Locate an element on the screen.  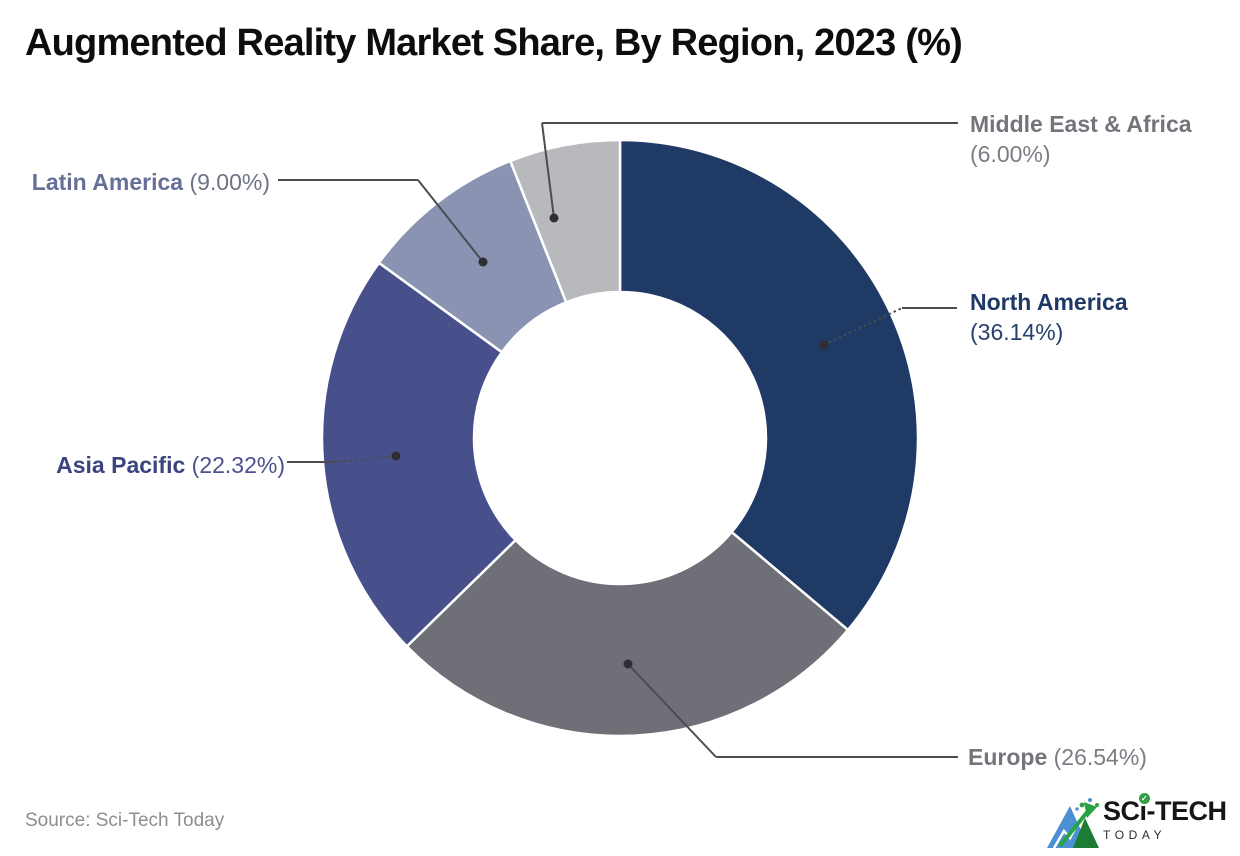
logo-title-part: SC is located at coordinates (1121, 811).